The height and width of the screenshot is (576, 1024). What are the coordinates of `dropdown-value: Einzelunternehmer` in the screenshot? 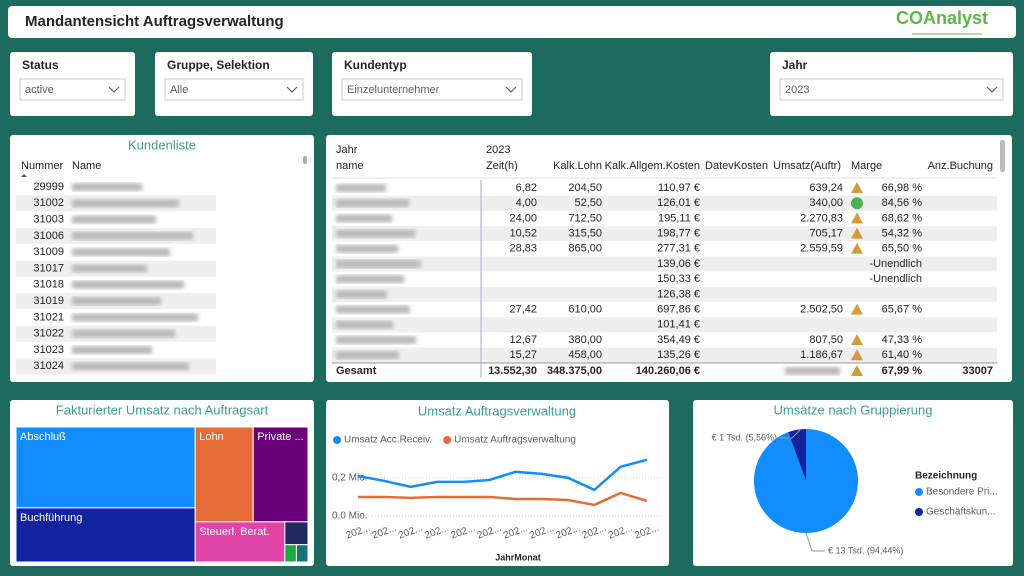 It's located at (393, 90).